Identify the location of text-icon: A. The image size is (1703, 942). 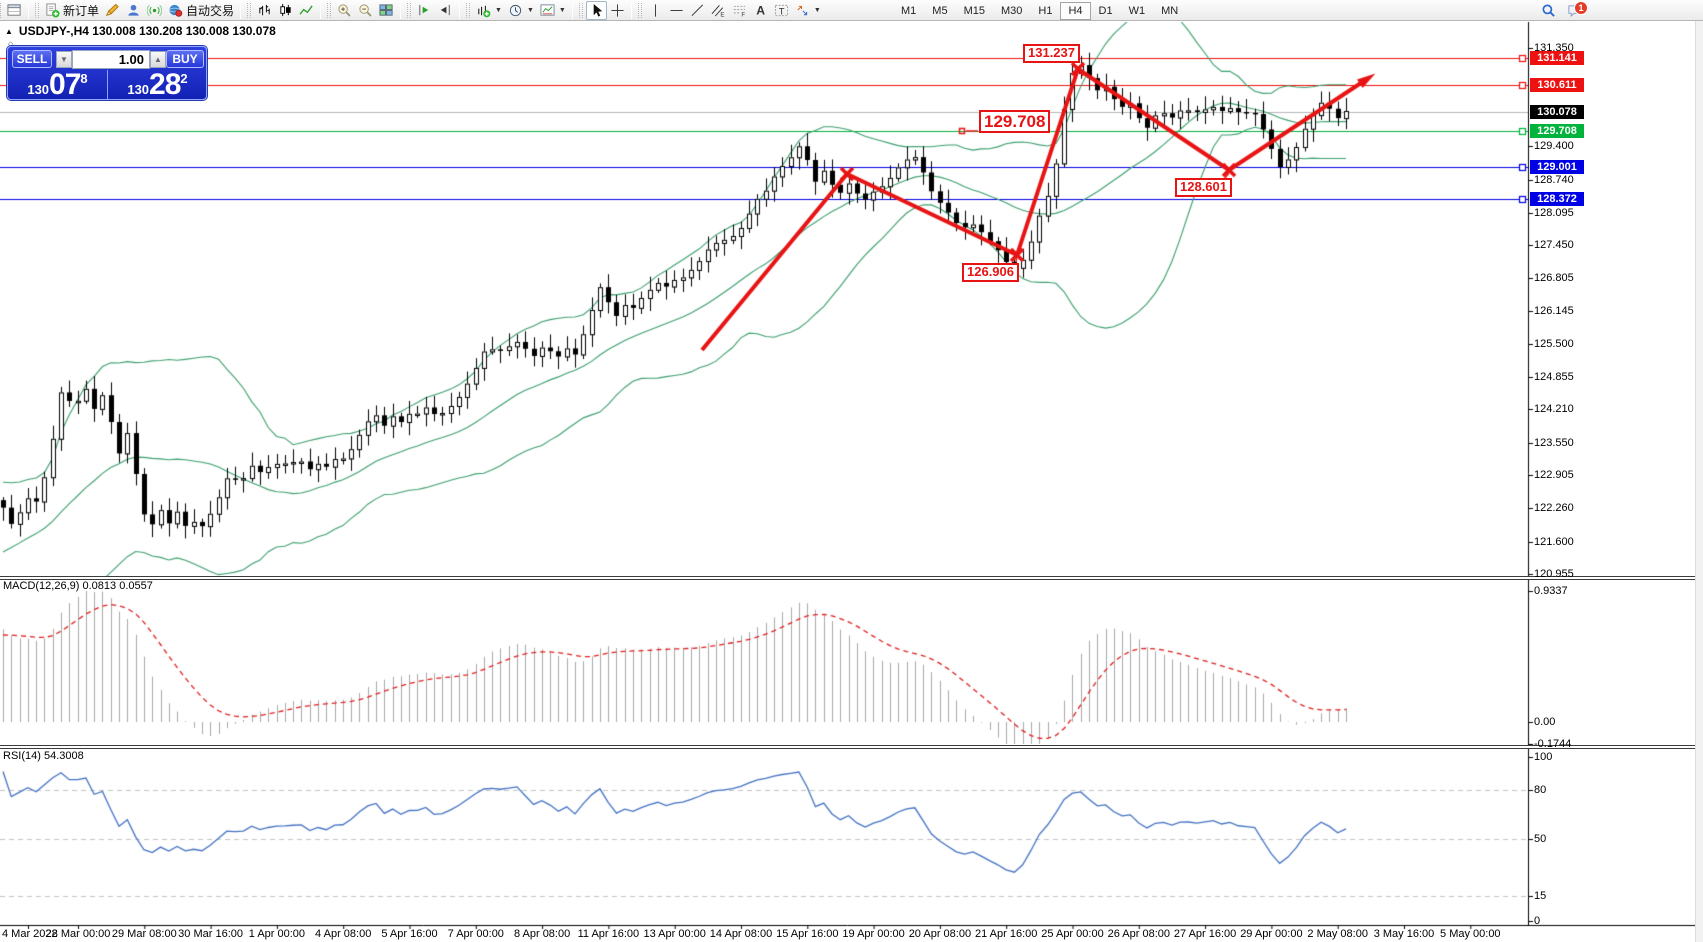
(760, 10).